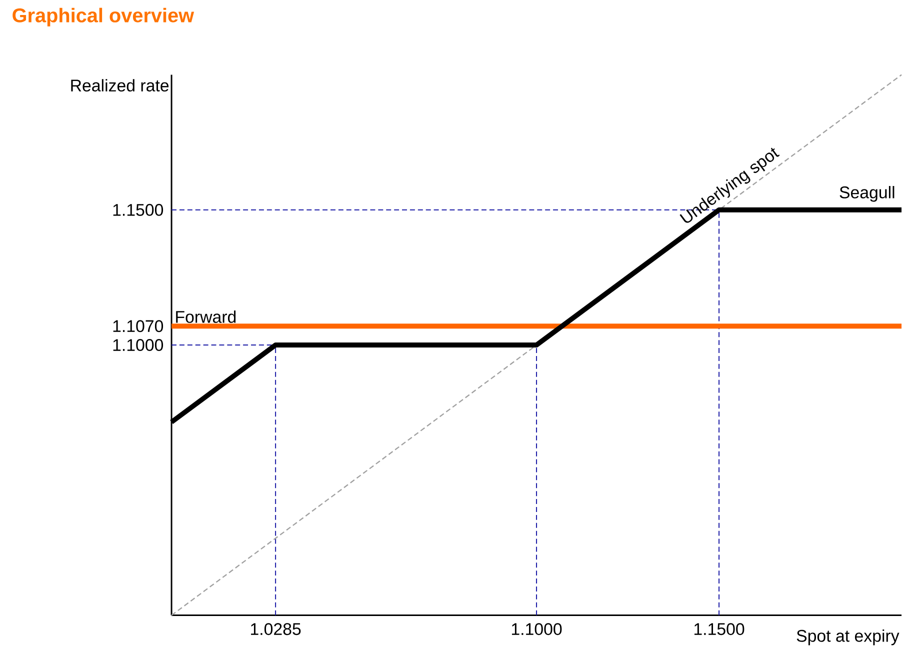  What do you see at coordinates (138, 326) in the screenshot?
I see `y-tick-label: 1.1070` at bounding box center [138, 326].